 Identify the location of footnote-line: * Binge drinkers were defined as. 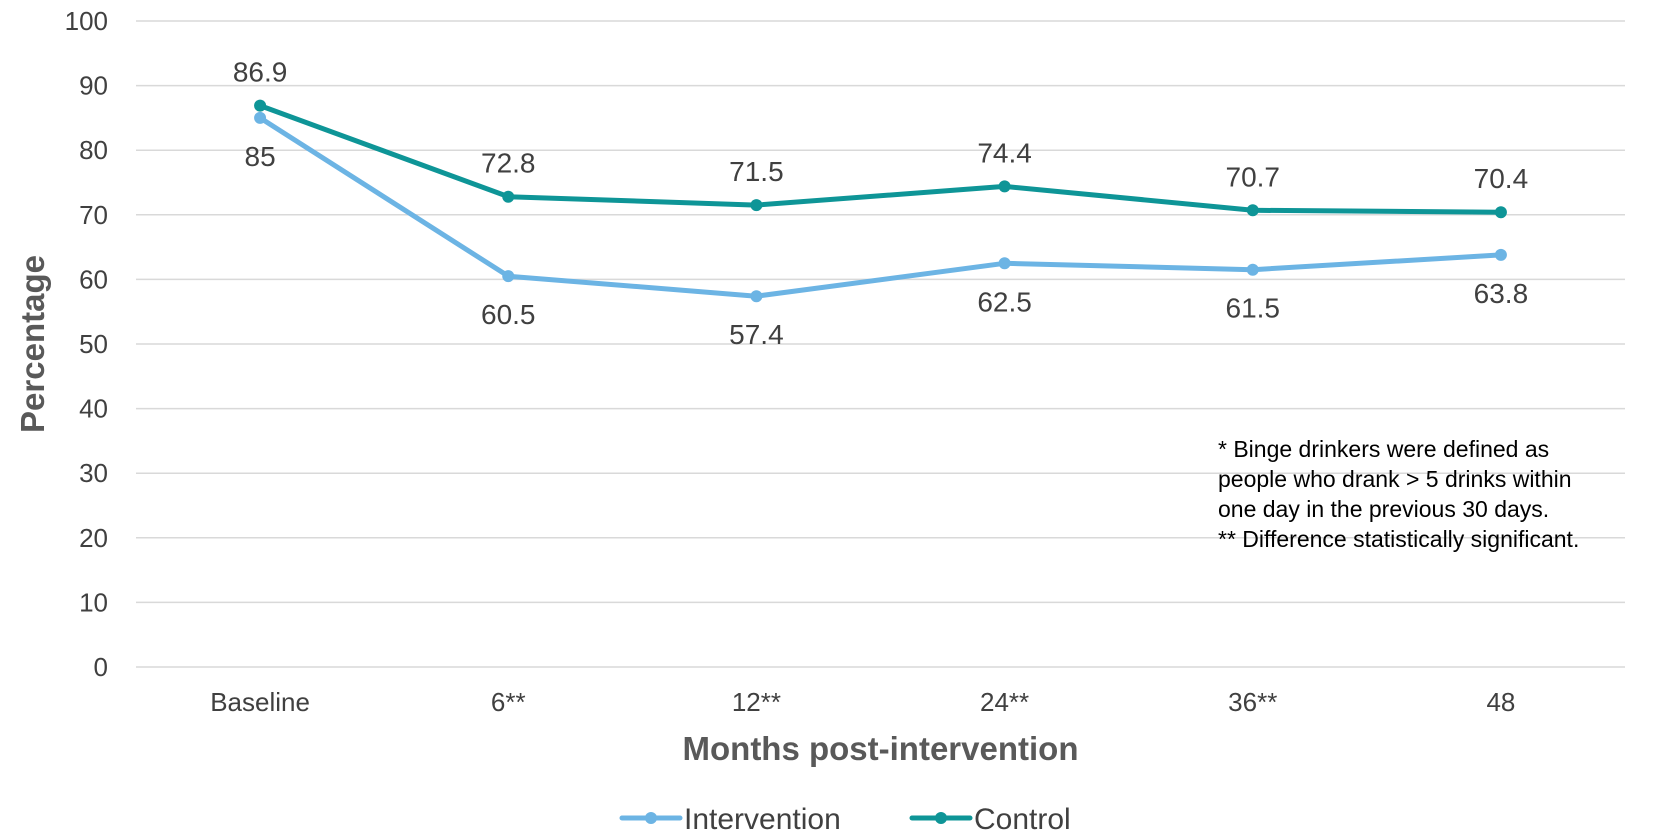
(1384, 449).